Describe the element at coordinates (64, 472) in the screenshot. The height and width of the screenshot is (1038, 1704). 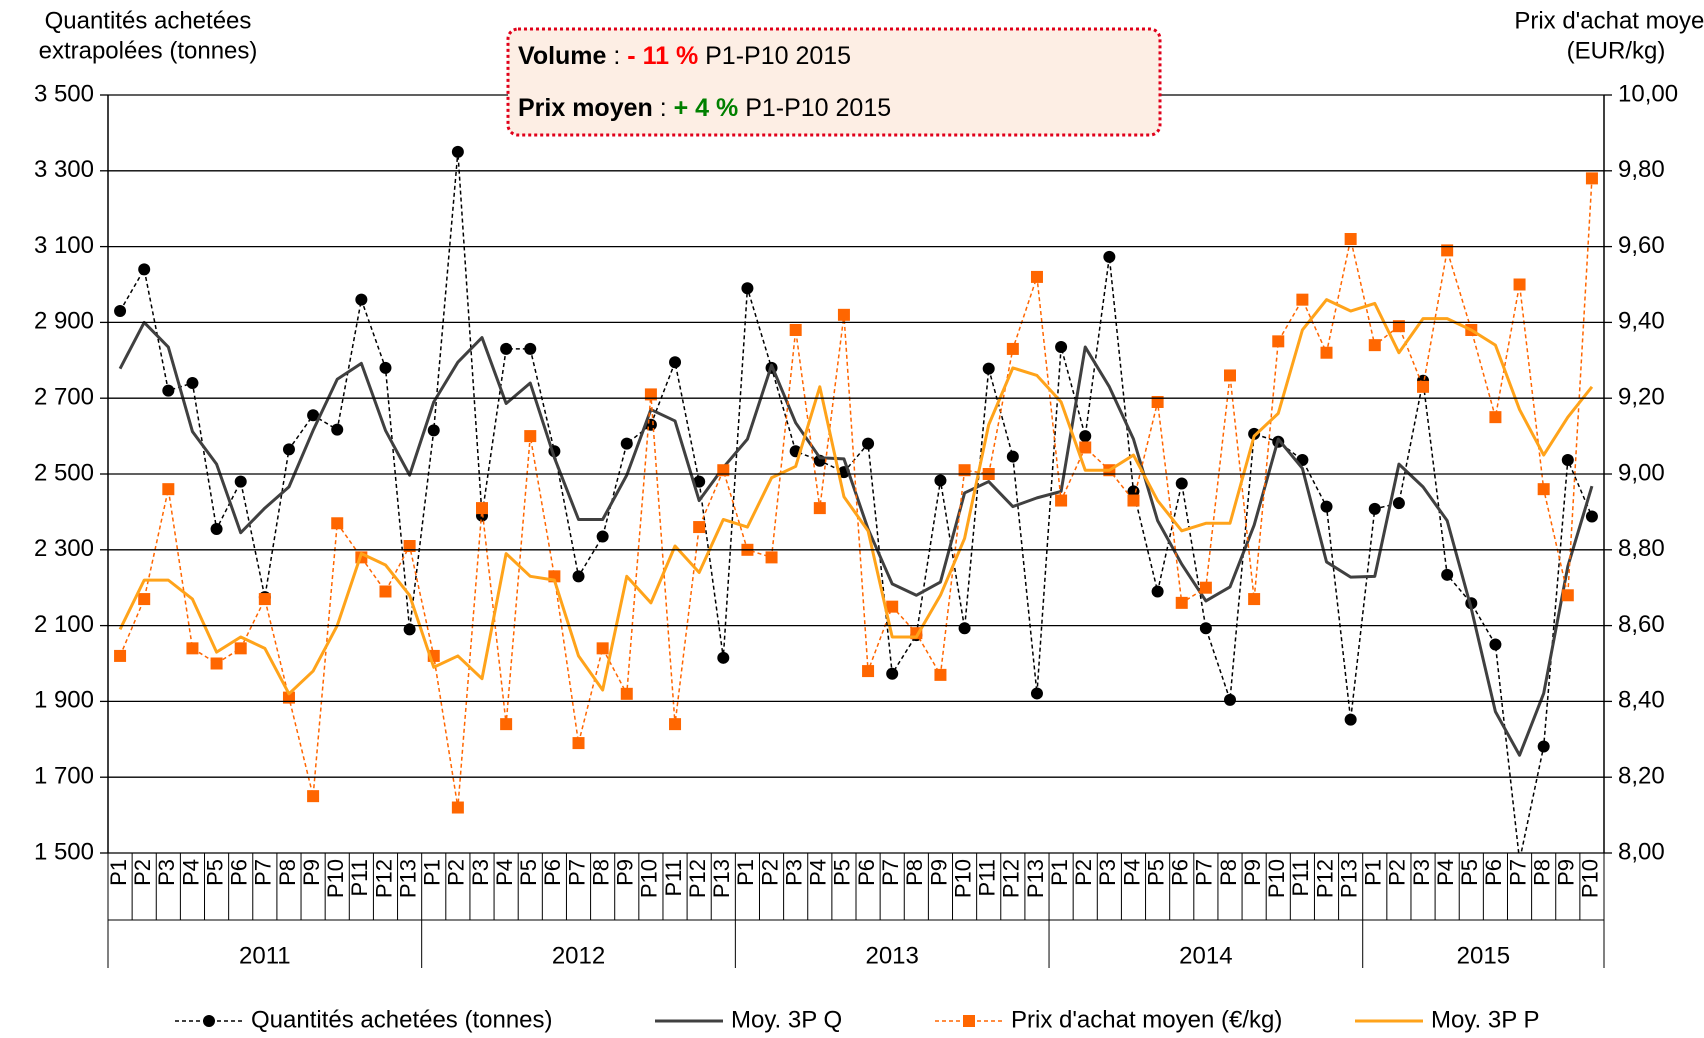
I see `y-tick-label: 2 500` at that location.